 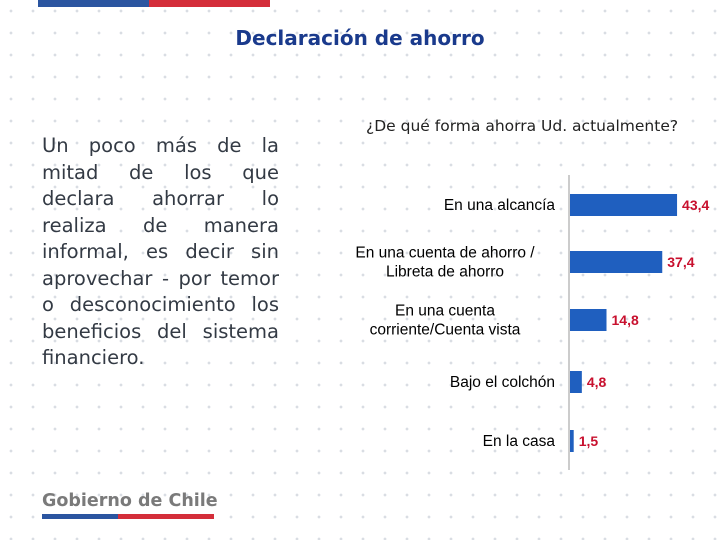 What do you see at coordinates (360, 38) in the screenshot?
I see `page-title: Declaración de ahorro` at bounding box center [360, 38].